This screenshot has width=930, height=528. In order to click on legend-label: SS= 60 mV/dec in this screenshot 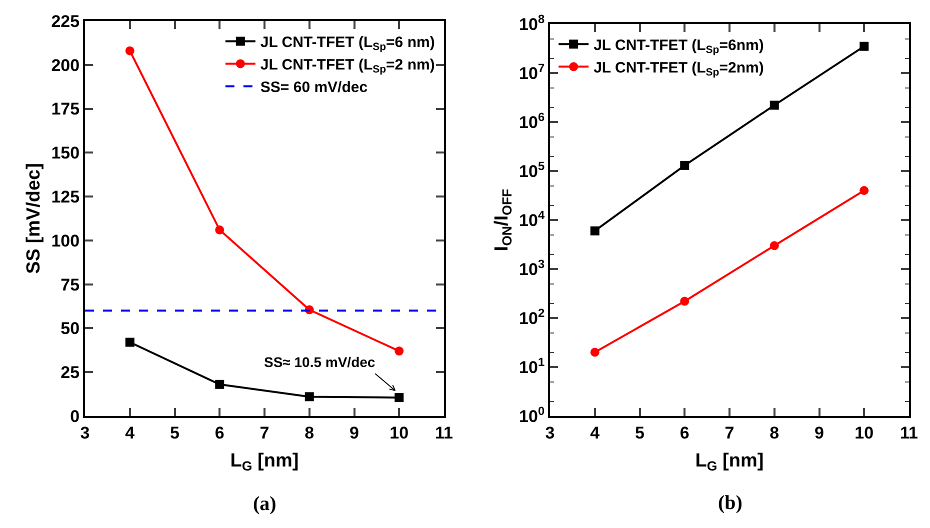, I will do `click(314, 87)`.